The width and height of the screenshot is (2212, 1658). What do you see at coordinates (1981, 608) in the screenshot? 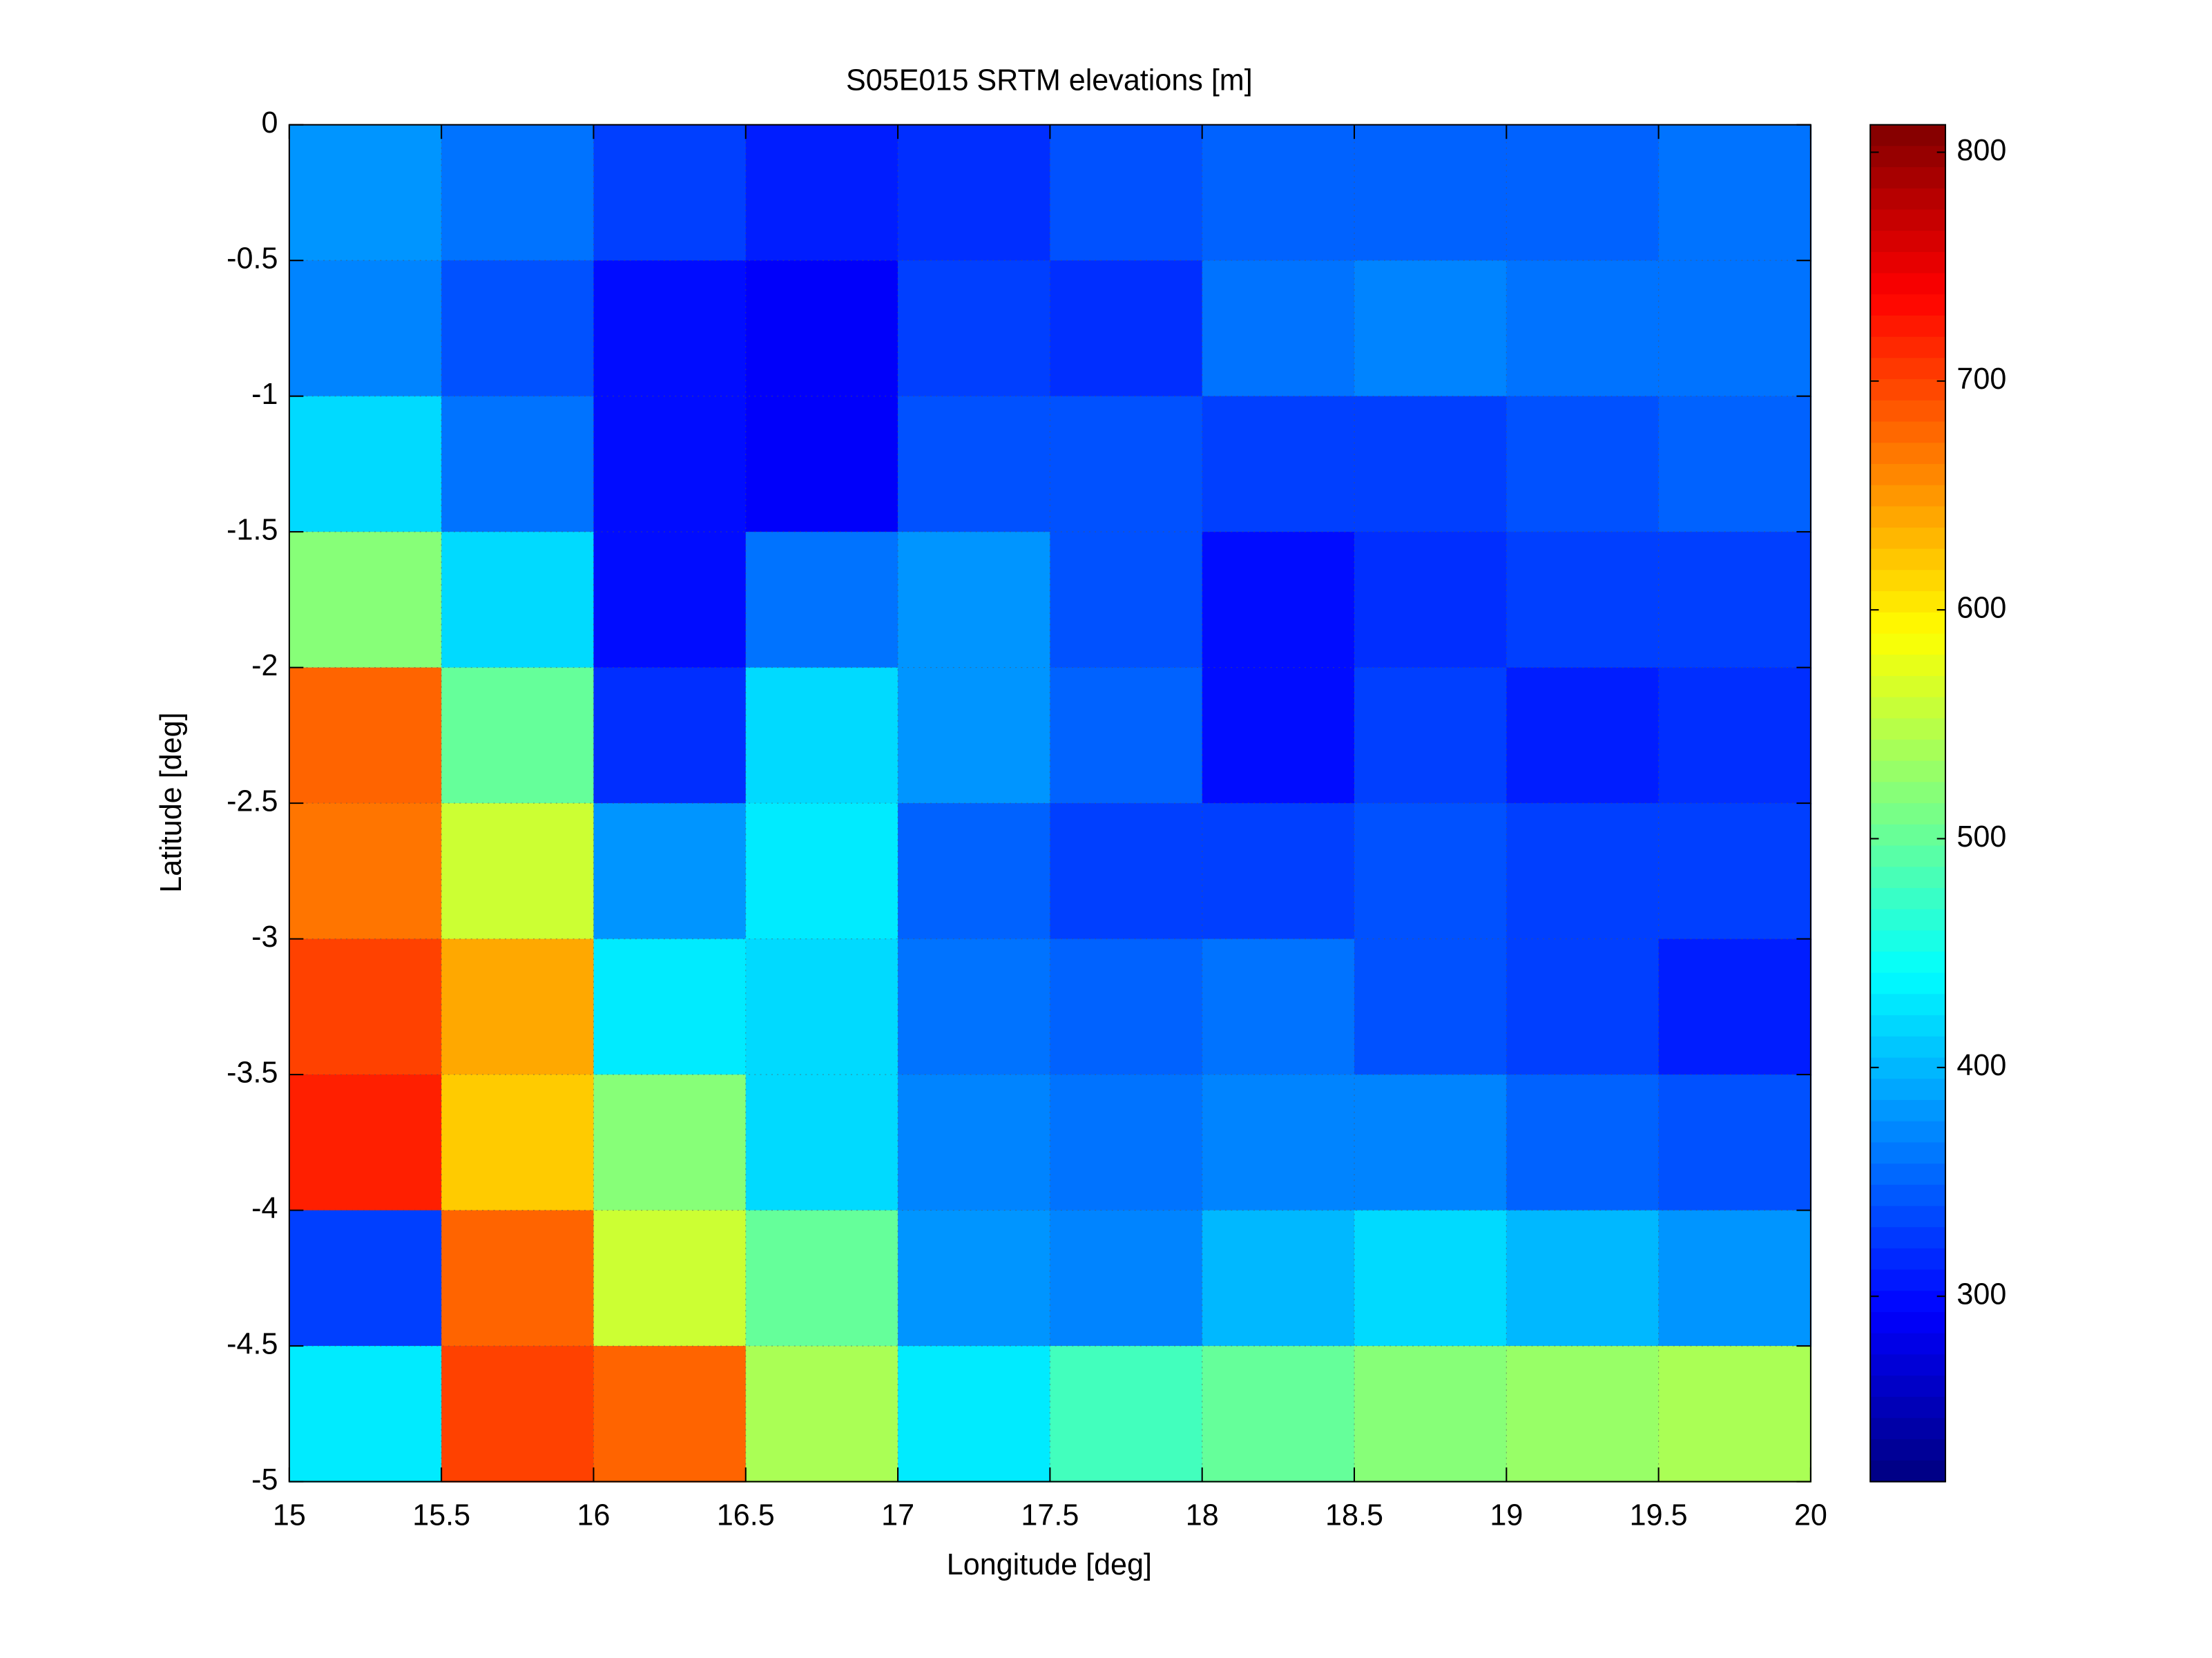
I see `colorbar-tick-label: 600` at bounding box center [1981, 608].